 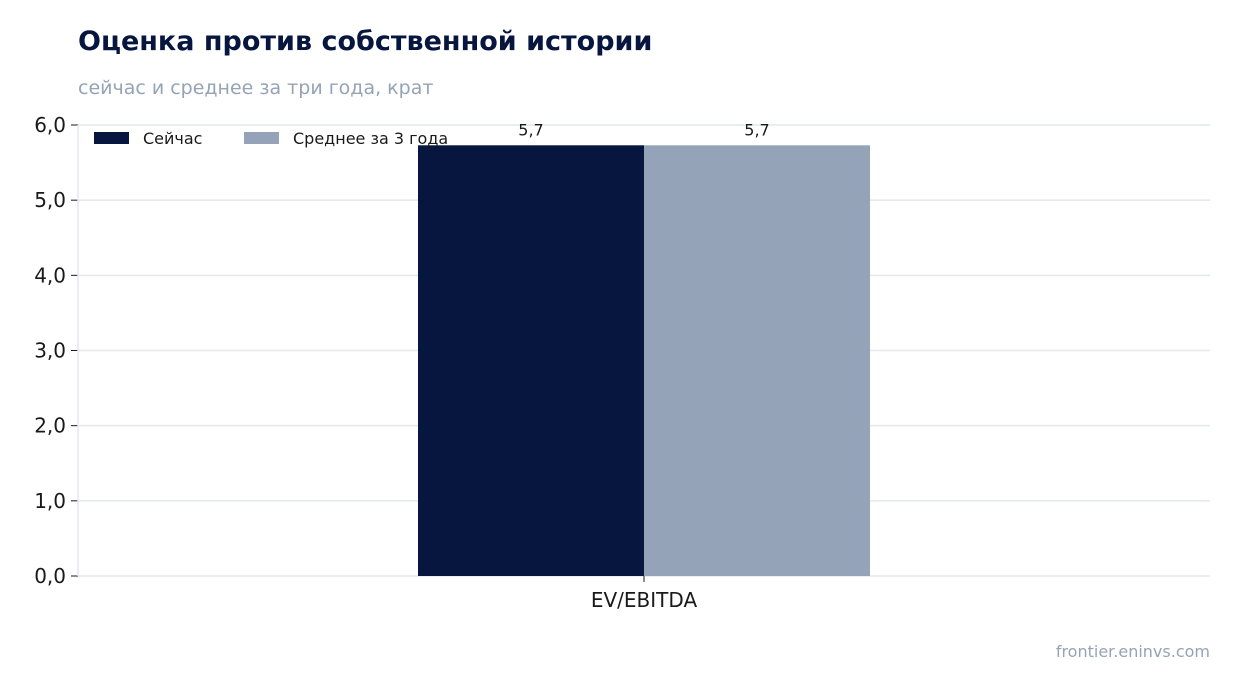 What do you see at coordinates (643, 129) in the screenshot?
I see `data-labels: 5,7 5,7` at bounding box center [643, 129].